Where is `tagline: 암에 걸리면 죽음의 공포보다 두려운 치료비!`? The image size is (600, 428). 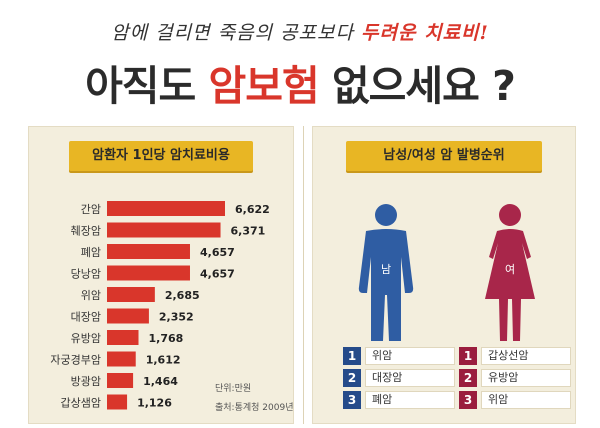 tagline: 암에 걸리면 죽음의 공포보다 두려운 치료비! is located at coordinates (300, 31).